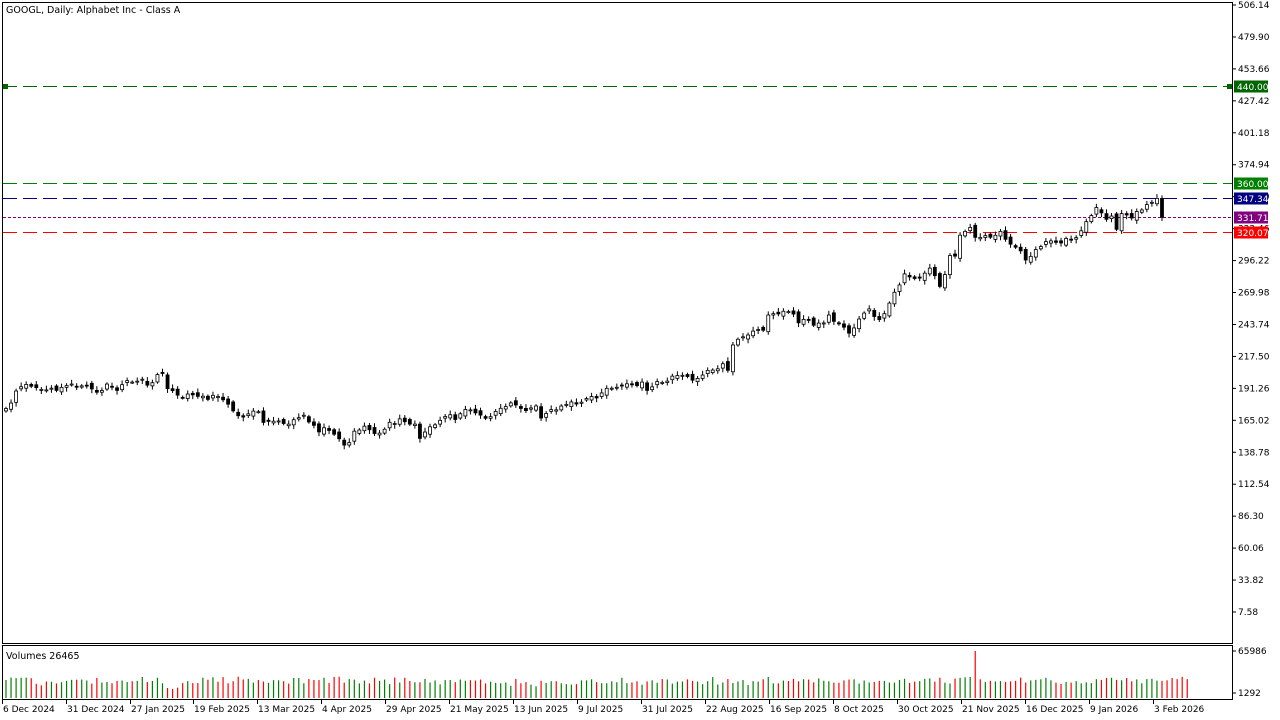 The image size is (1280, 720). I want to click on volume-bars, so click(596, 674).